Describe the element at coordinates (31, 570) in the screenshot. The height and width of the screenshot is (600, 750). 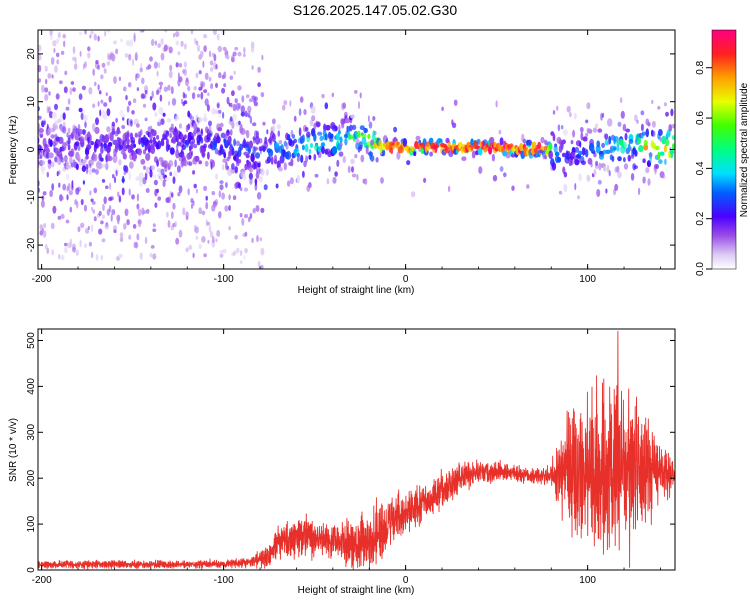
I see `y-tick-label: 0` at that location.